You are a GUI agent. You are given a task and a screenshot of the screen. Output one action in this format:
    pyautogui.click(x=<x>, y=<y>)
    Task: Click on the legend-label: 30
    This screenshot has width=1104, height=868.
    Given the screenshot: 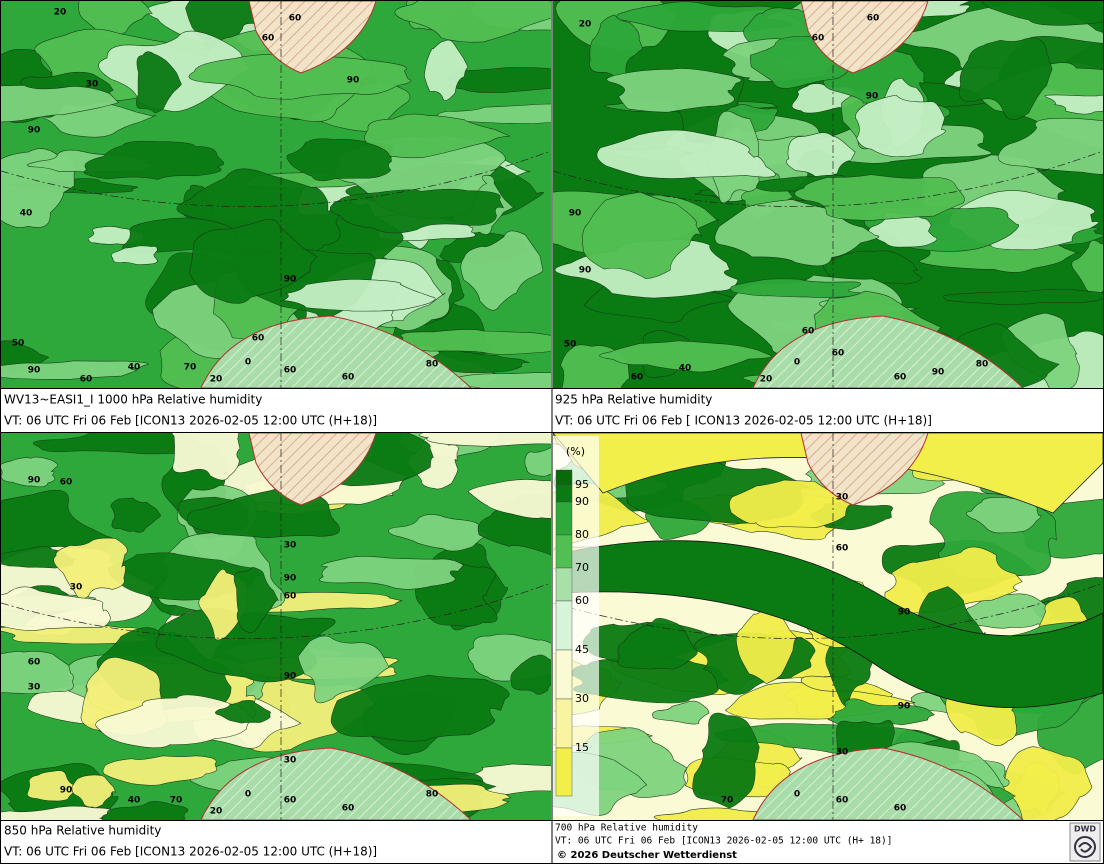 What is the action you would take?
    pyautogui.click(x=582, y=698)
    